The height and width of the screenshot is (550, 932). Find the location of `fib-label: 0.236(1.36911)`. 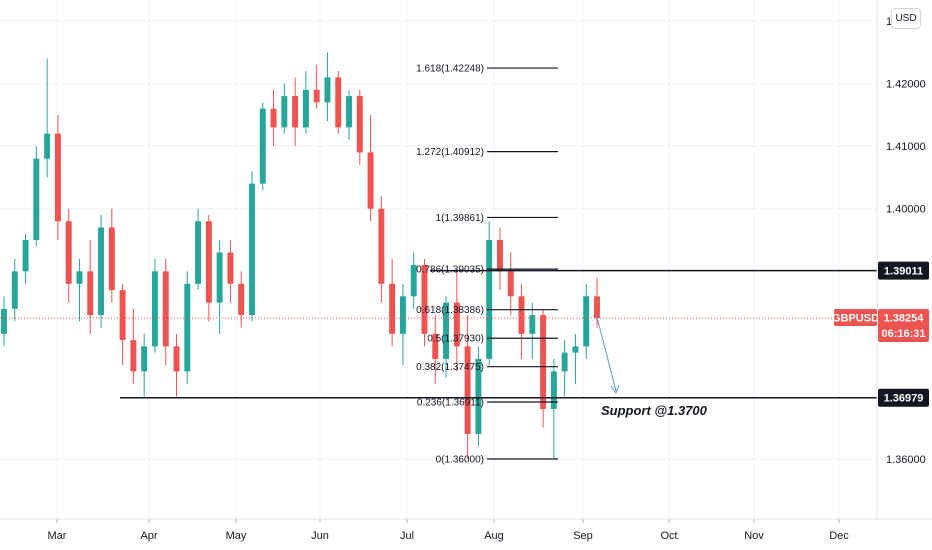

fib-label: 0.236(1.36911) is located at coordinates (450, 402).